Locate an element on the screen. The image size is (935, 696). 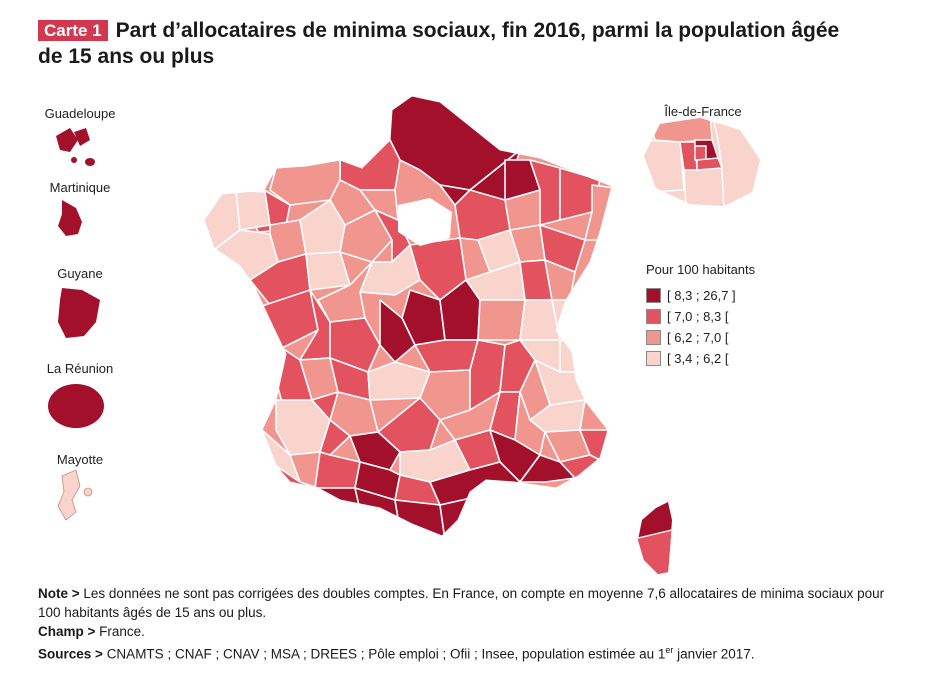
dept-sarthe is located at coordinates (366, 236).